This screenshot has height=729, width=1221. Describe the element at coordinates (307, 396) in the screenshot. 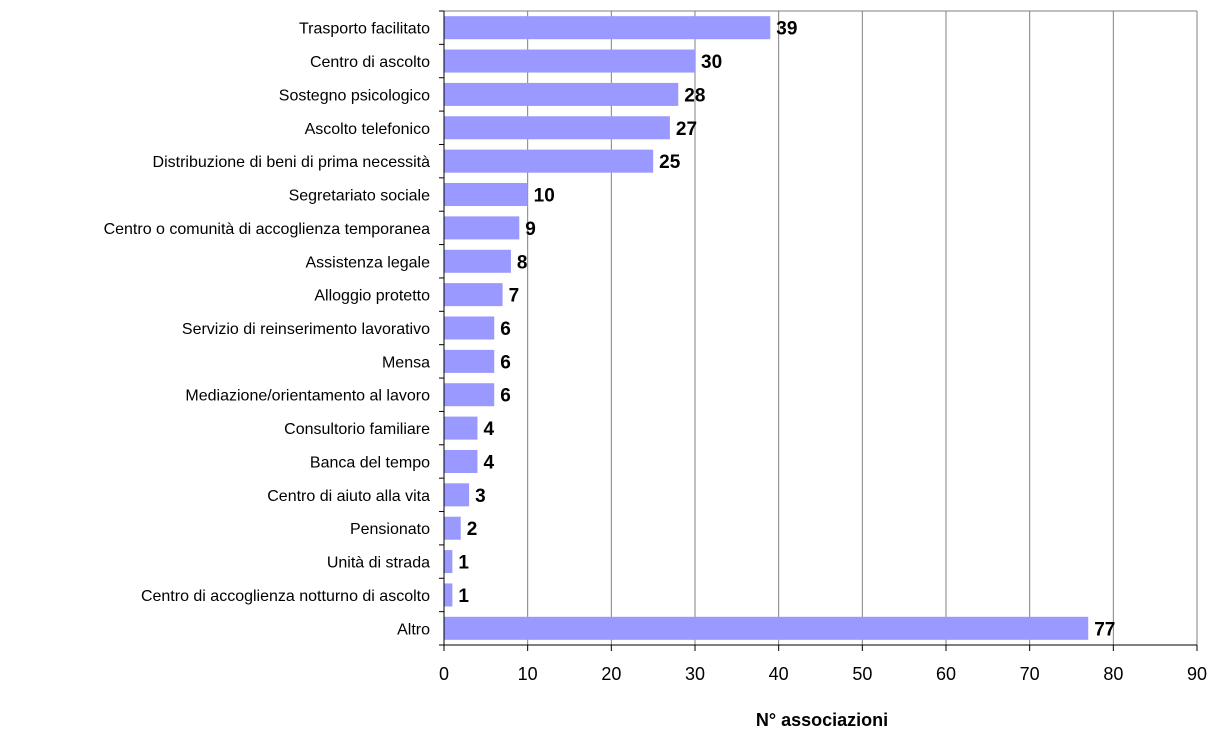

I see `category-label: Mediazione/orientamento al lavoro` at that location.